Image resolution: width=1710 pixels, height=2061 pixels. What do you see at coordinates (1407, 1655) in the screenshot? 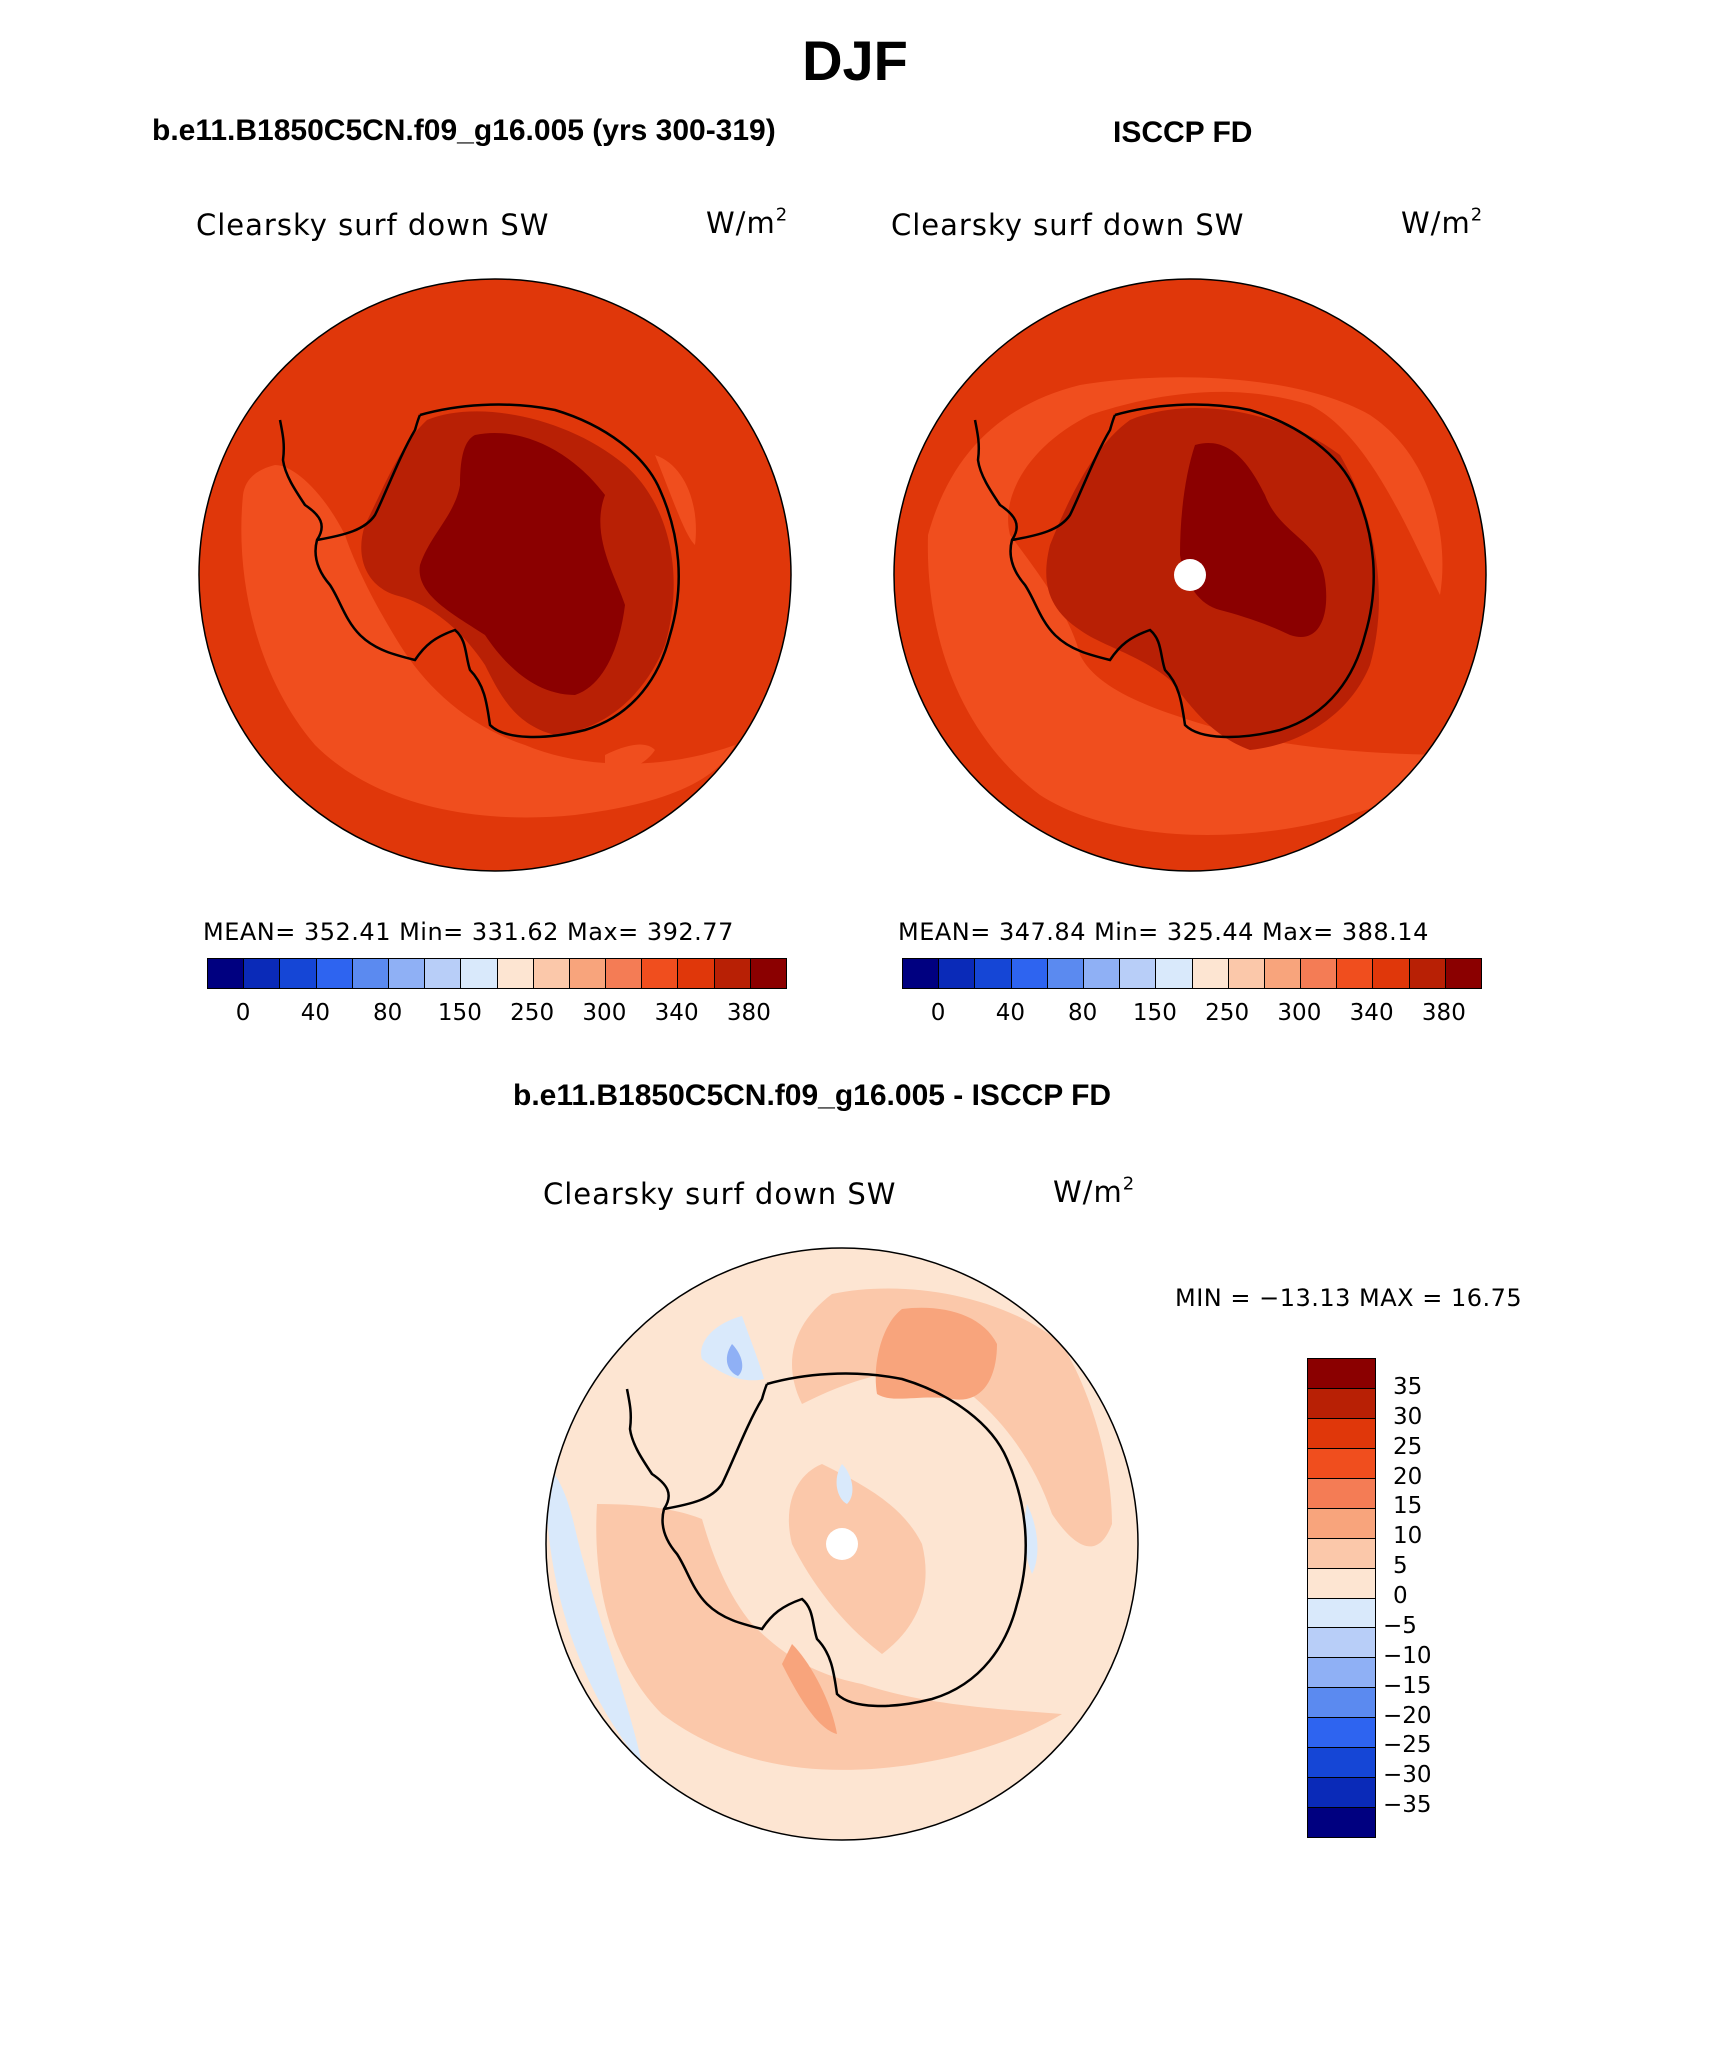
I see `colorbar-tick-label: −10` at bounding box center [1407, 1655].